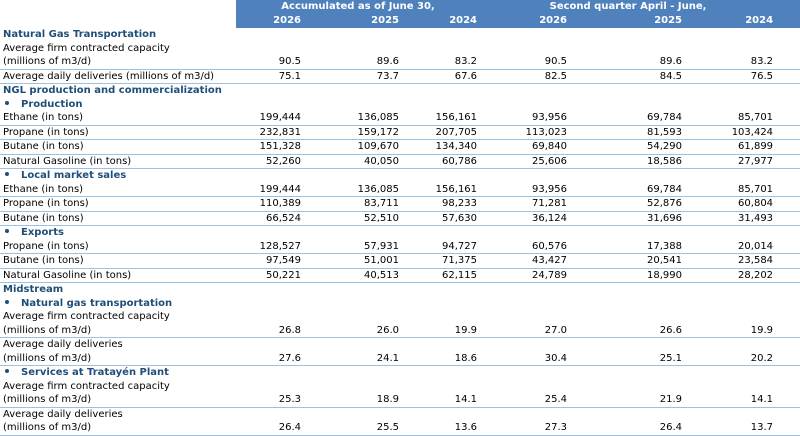 The width and height of the screenshot is (800, 436). Describe the element at coordinates (353, 204) in the screenshot. I see `value-cell: 83,711` at that location.